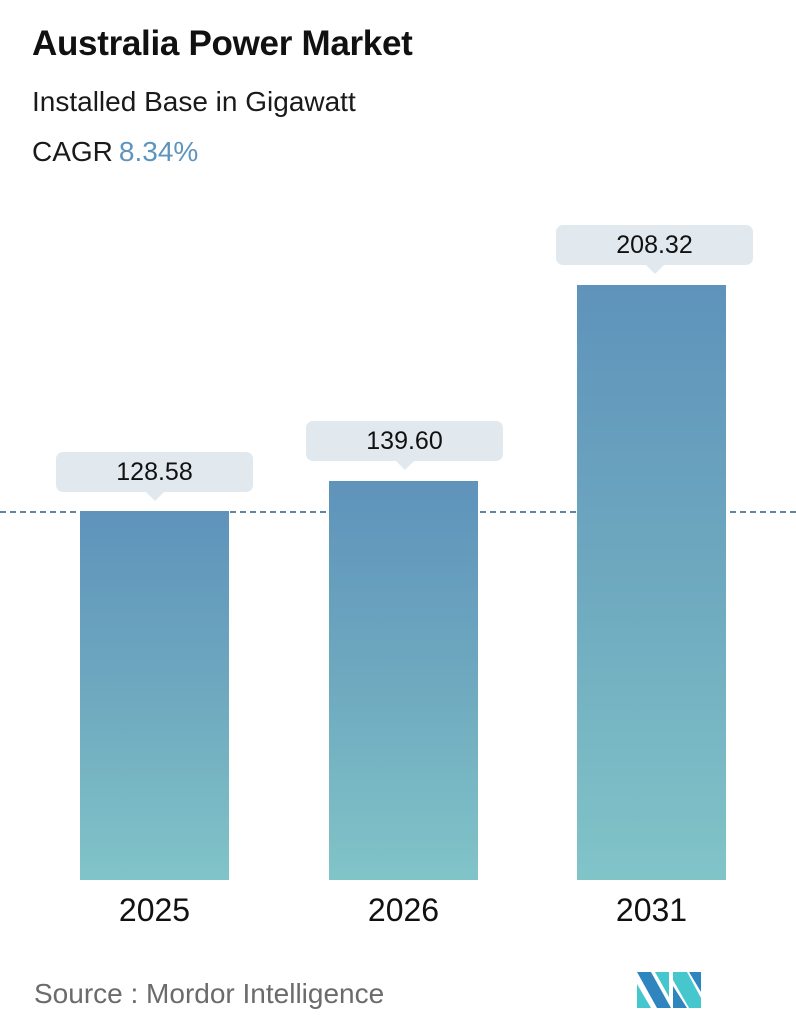 The width and height of the screenshot is (796, 1034). Describe the element at coordinates (651, 910) in the screenshot. I see `x-label-2031: 2031` at that location.